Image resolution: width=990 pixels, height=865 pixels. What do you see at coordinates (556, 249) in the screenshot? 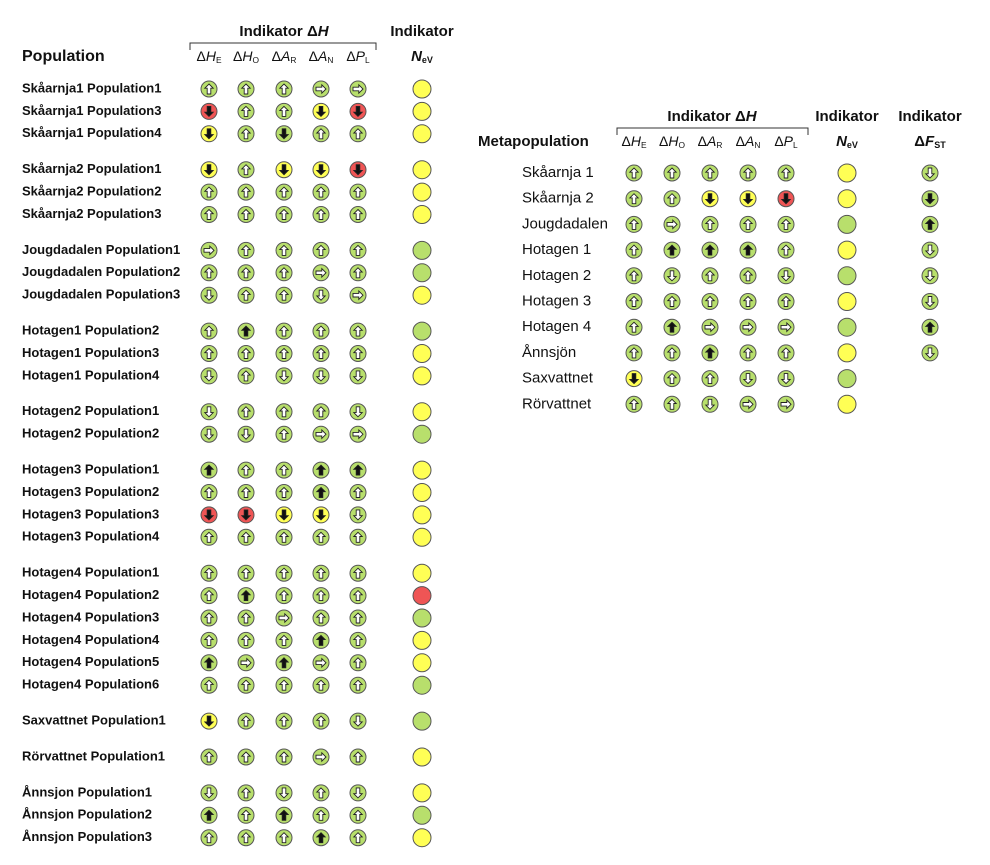
I see `metapopulation-name: Hotagen 1` at bounding box center [556, 249].